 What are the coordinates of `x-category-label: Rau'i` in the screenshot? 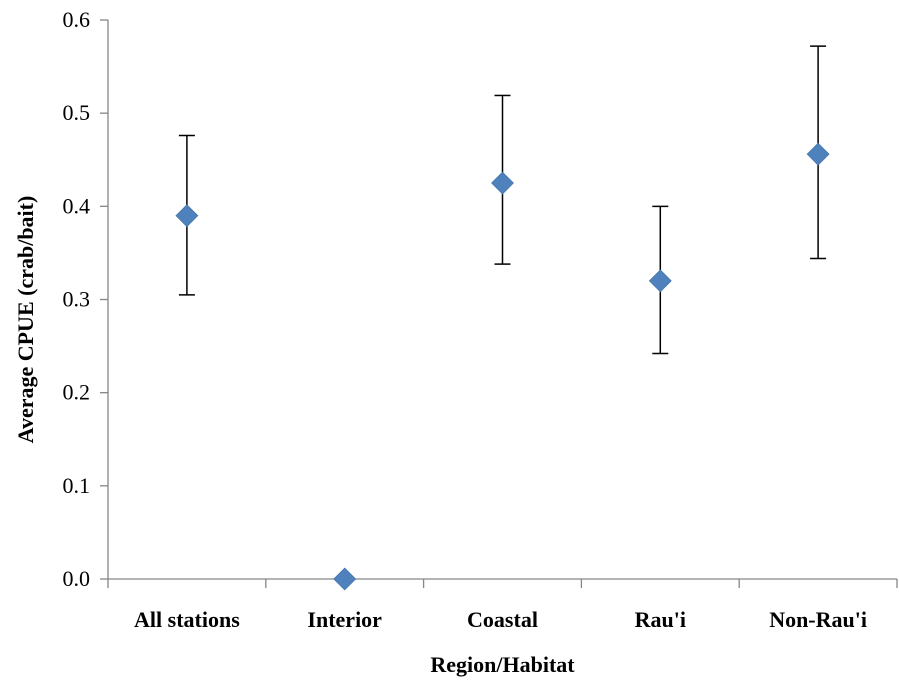 It's located at (660, 619).